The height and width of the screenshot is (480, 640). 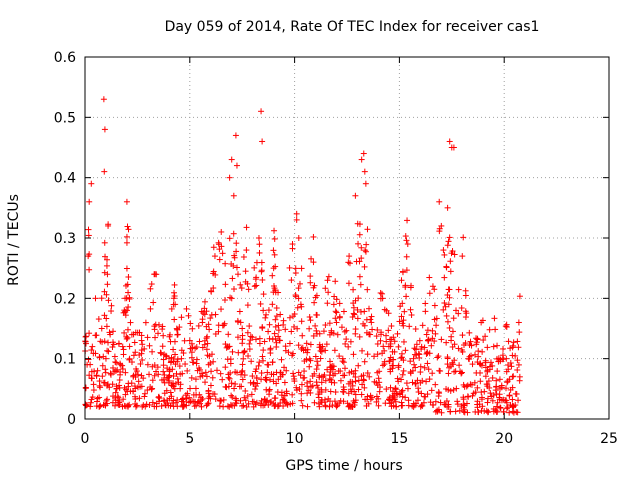 I want to click on x-tick-label: 10, so click(x=295, y=439).